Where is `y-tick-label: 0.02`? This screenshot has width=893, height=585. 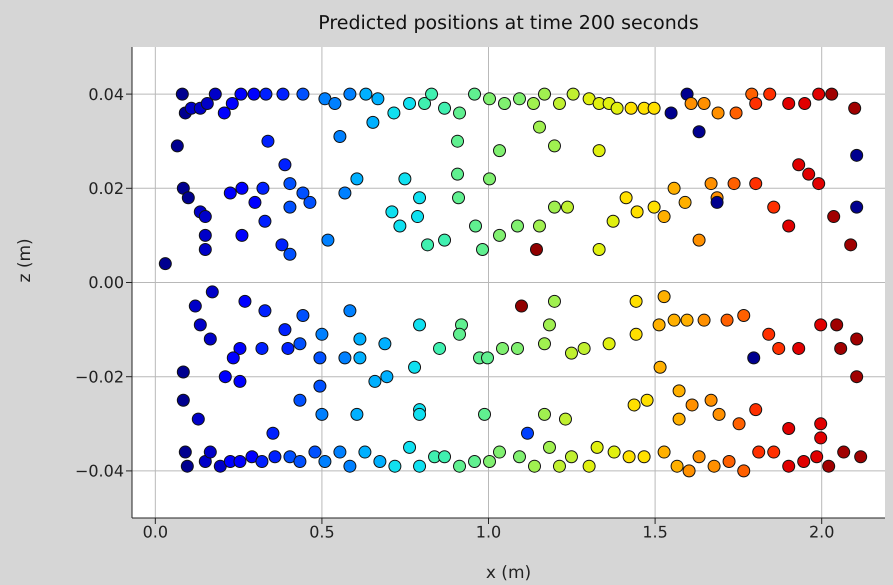
y-tick-label: 0.02 is located at coordinates (106, 188).